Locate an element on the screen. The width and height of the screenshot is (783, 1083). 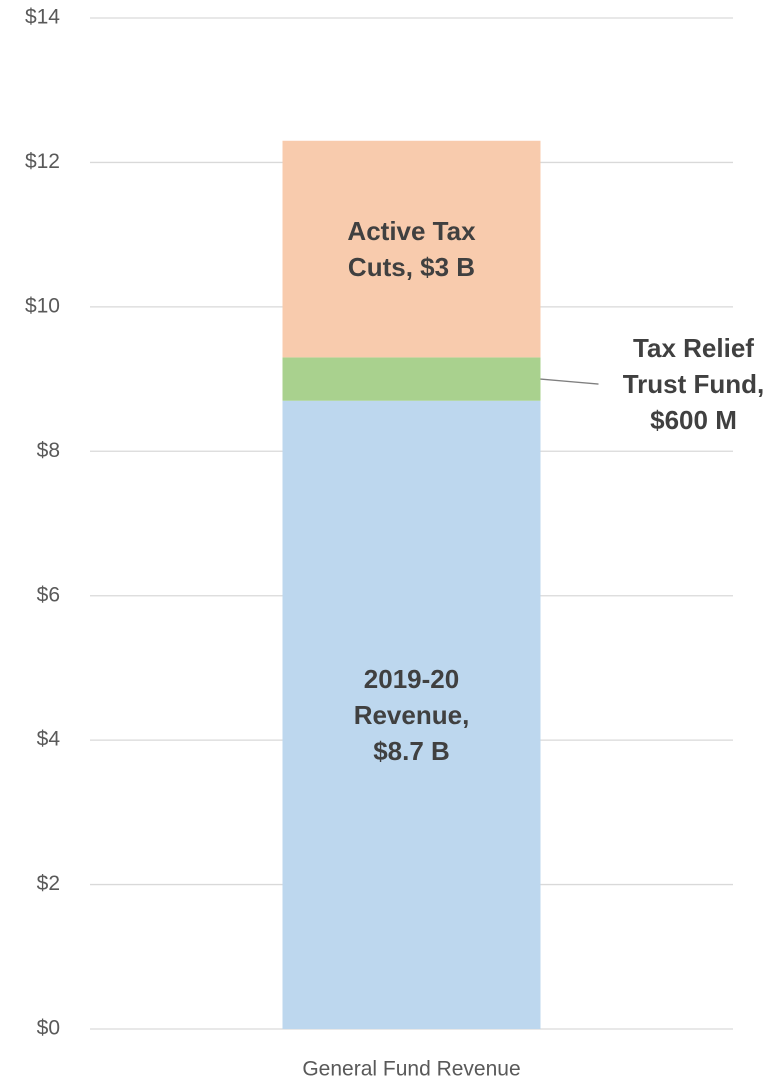
x-tick-label: General Fund Revenue is located at coordinates (411, 1069).